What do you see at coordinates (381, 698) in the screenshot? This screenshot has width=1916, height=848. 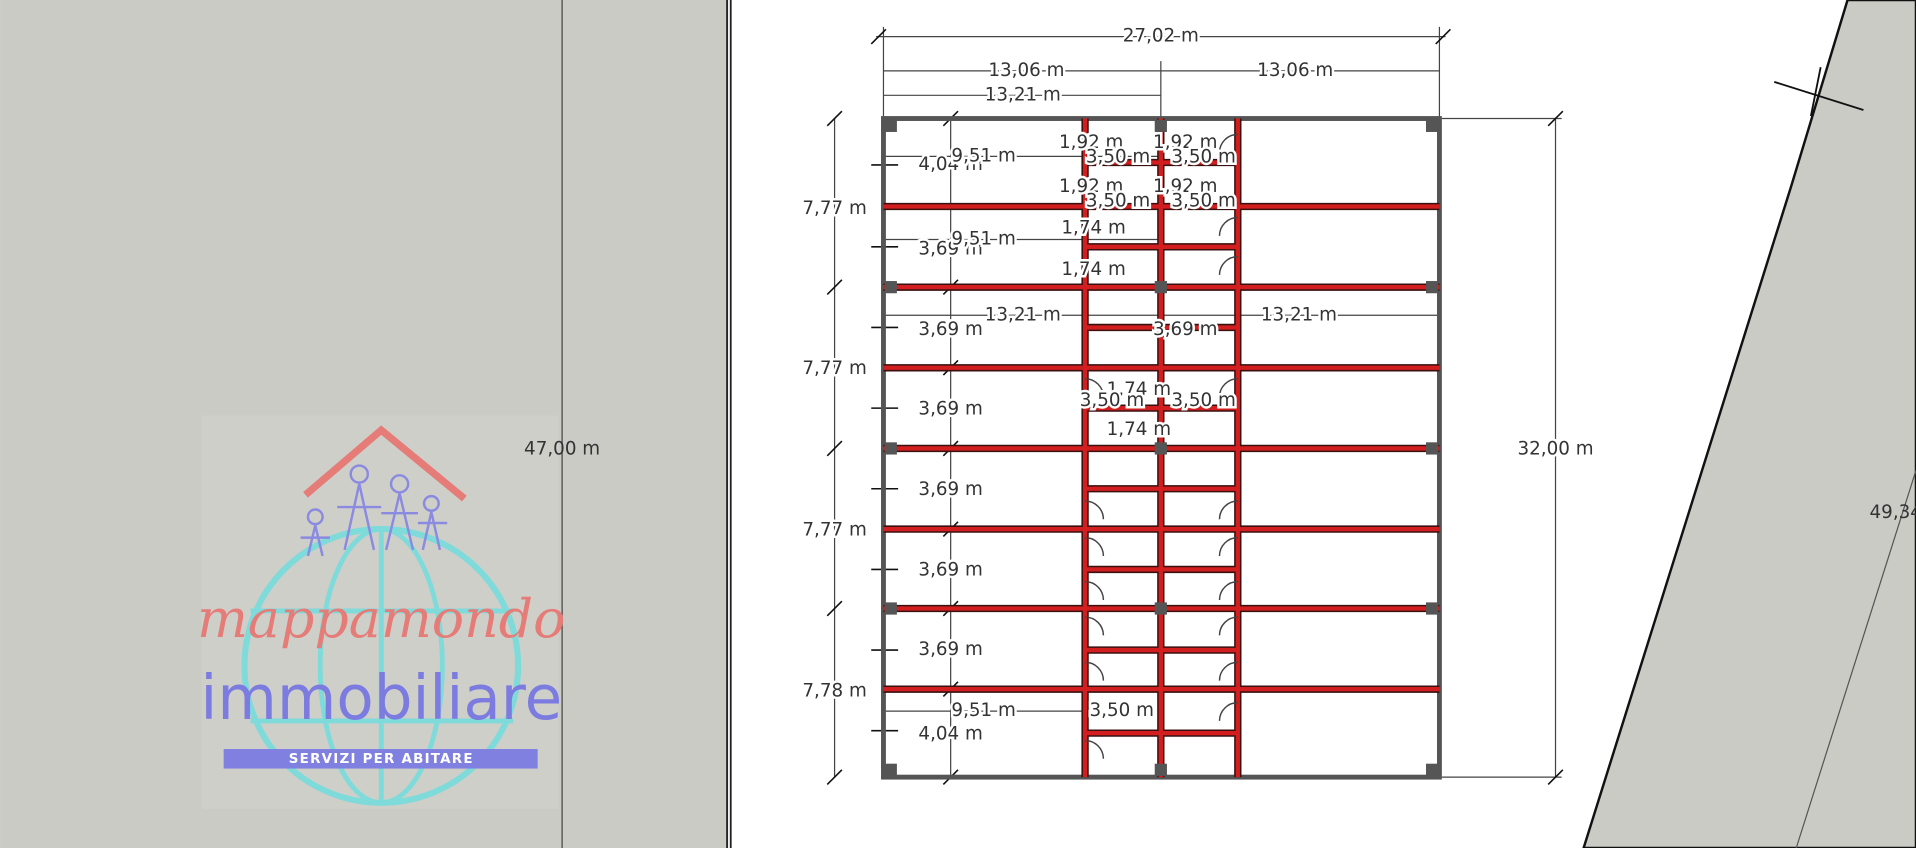 I see `logo-name: immobiliare` at bounding box center [381, 698].